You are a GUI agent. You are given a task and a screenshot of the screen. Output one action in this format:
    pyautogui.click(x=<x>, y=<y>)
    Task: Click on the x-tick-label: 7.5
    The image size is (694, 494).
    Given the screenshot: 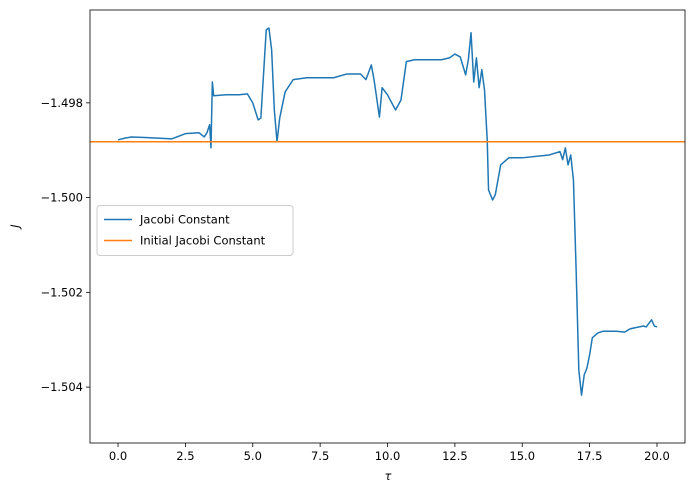 What is the action you would take?
    pyautogui.click(x=320, y=456)
    